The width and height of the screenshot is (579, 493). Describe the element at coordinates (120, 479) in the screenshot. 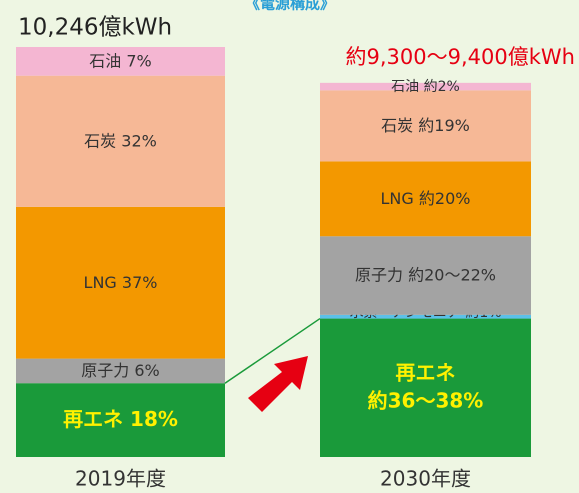

I see `x-tick-label: 2019年度` at that location.